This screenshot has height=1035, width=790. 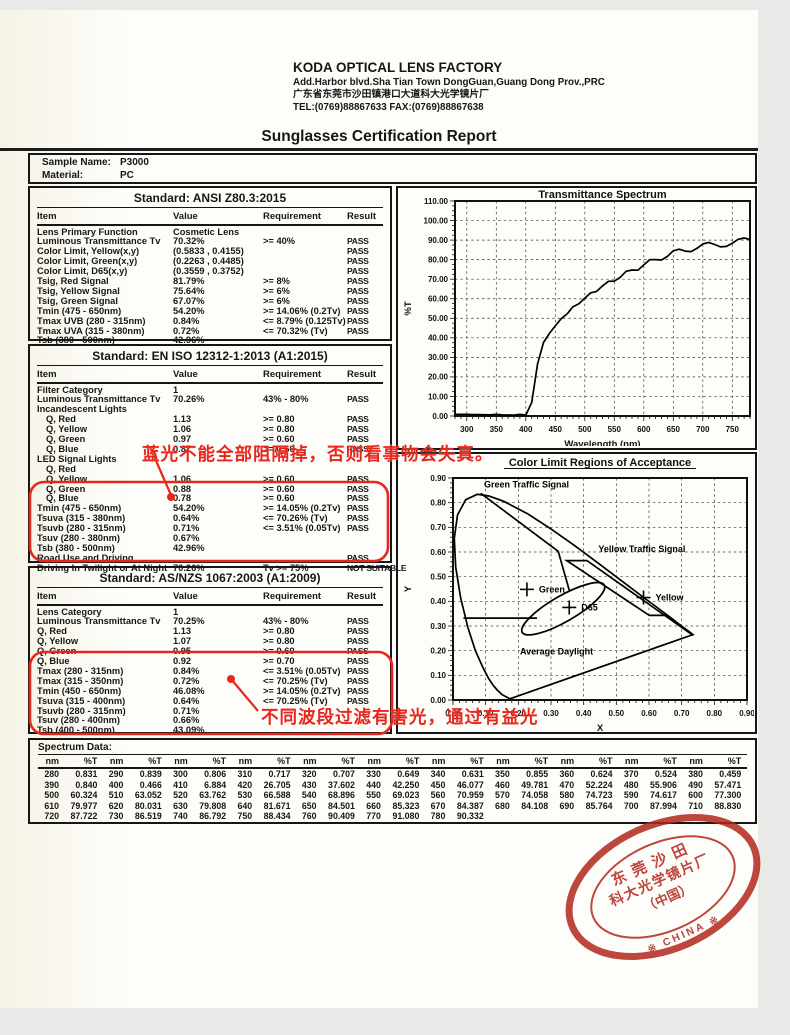 What do you see at coordinates (602, 195) in the screenshot?
I see `svg-text: Transmittance Spectrum` at bounding box center [602, 195].